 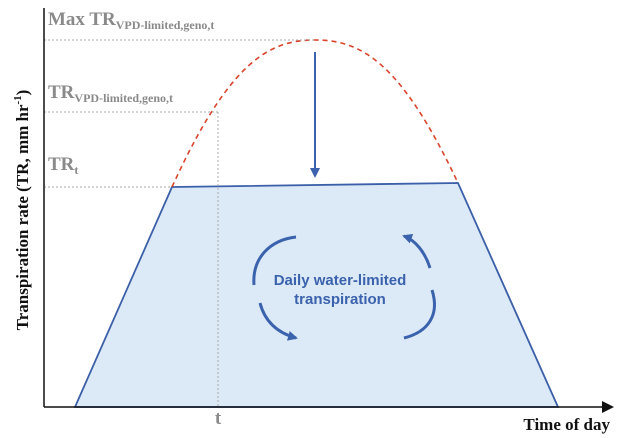 I want to click on tr-vpd-label: TRVPD-limited,geno,t, so click(x=110, y=93).